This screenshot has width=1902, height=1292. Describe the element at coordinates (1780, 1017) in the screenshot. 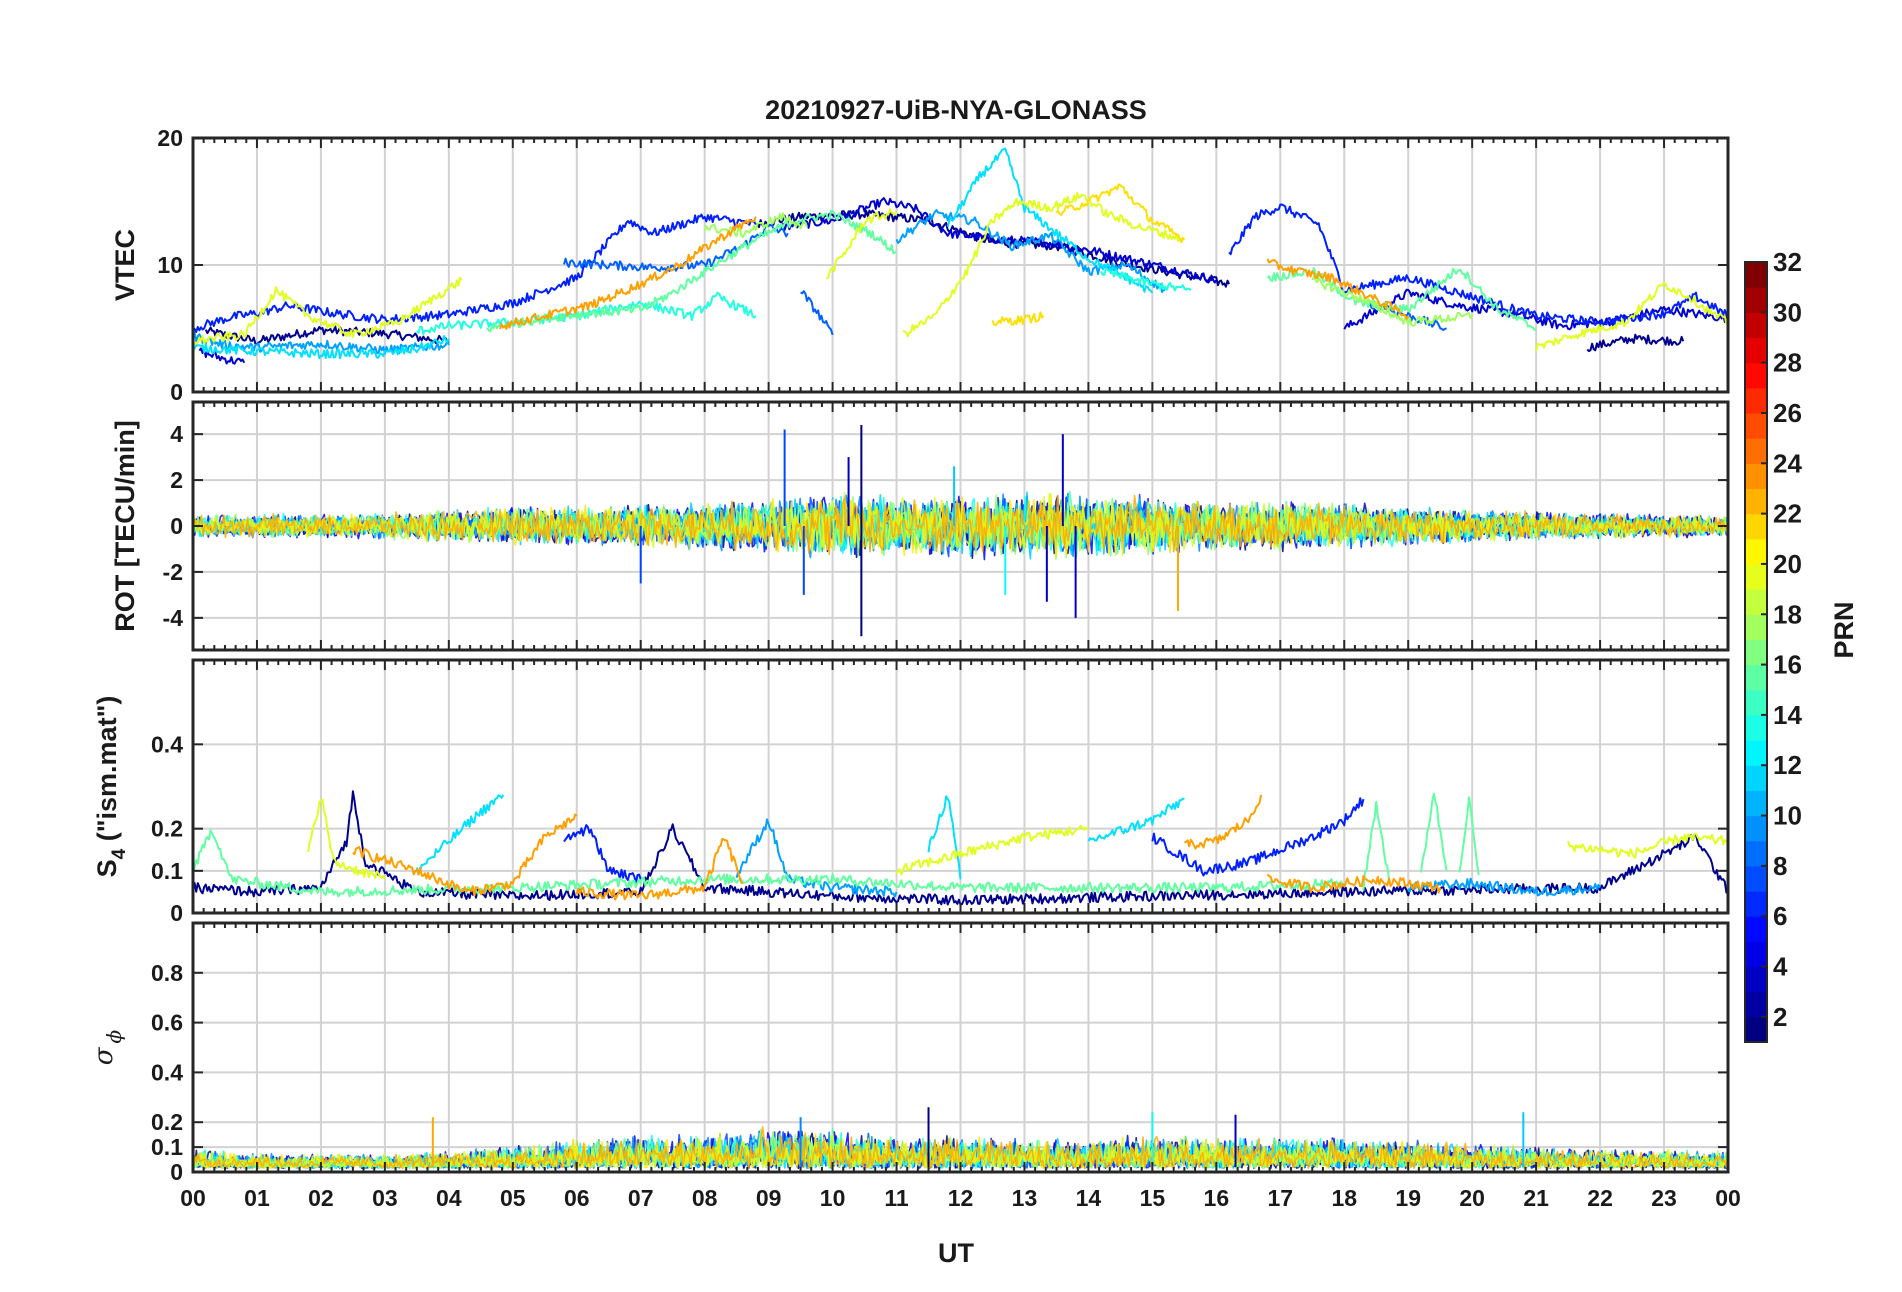

I see `colorbar-tick-label: 2` at that location.